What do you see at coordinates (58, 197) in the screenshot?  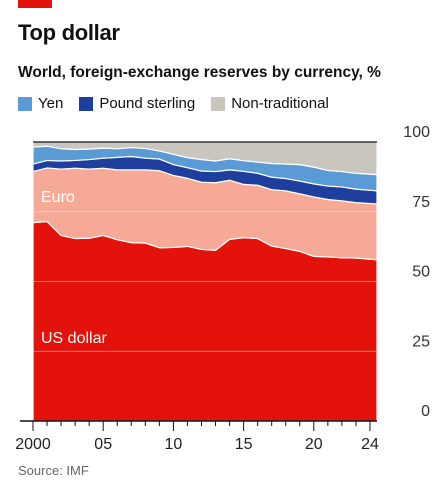 I see `series-label-euro: Euro` at bounding box center [58, 197].